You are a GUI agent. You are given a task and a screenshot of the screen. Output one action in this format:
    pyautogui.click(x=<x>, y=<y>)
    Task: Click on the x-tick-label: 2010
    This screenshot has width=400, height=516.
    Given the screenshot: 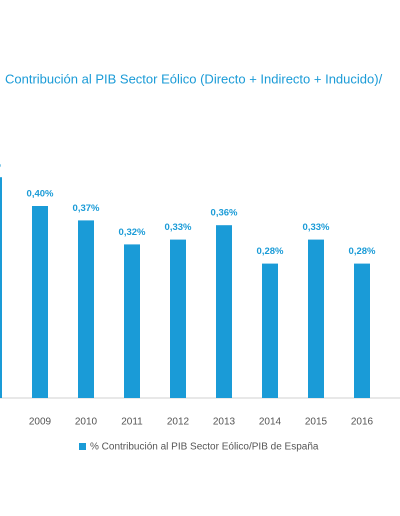 What is the action you would take?
    pyautogui.click(x=86, y=422)
    